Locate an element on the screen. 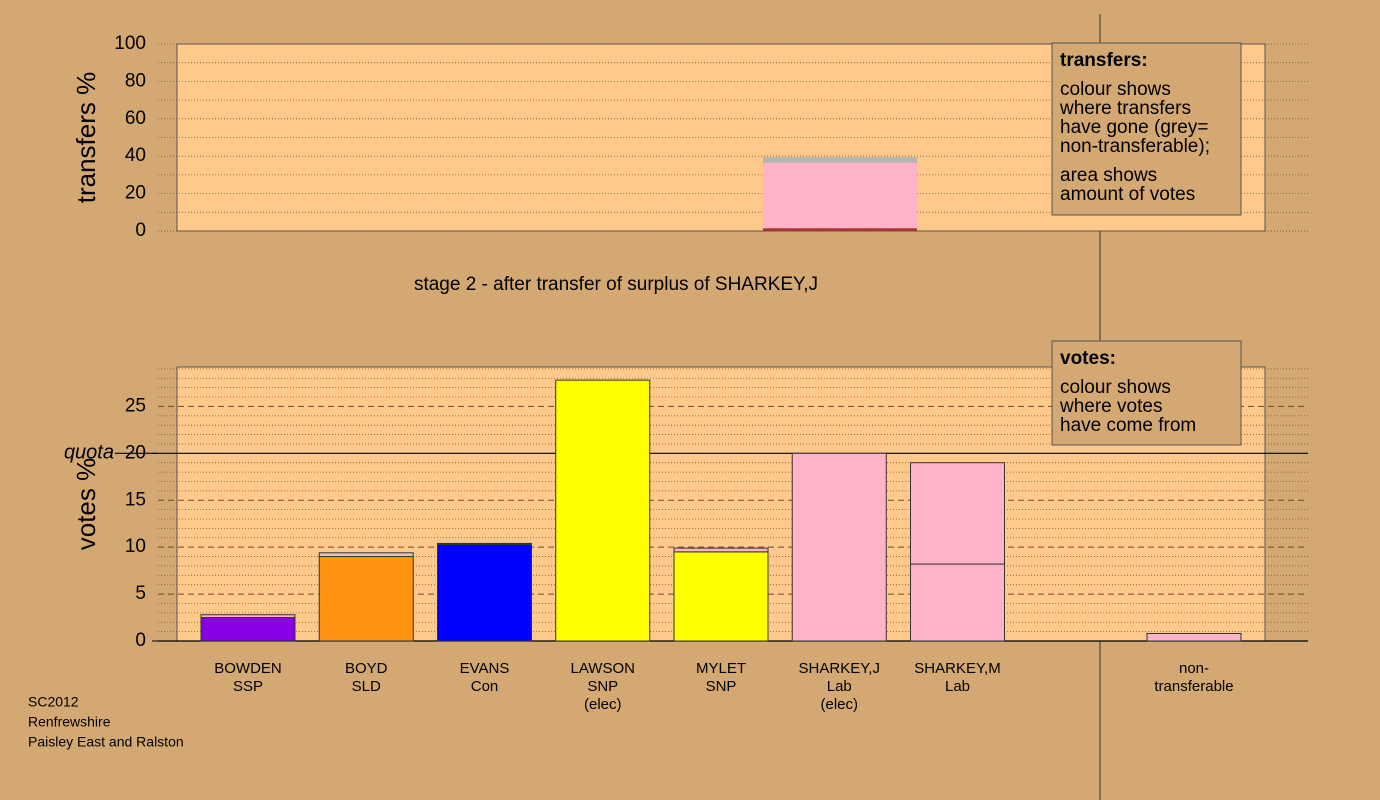 This screenshot has height=800, width=1380. x-tick-label: BOWDEN is located at coordinates (248, 668).